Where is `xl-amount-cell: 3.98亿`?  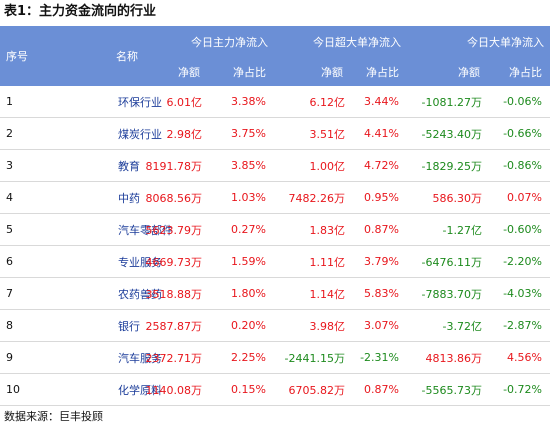 xl-amount-cell: 3.98亿 is located at coordinates (312, 325).